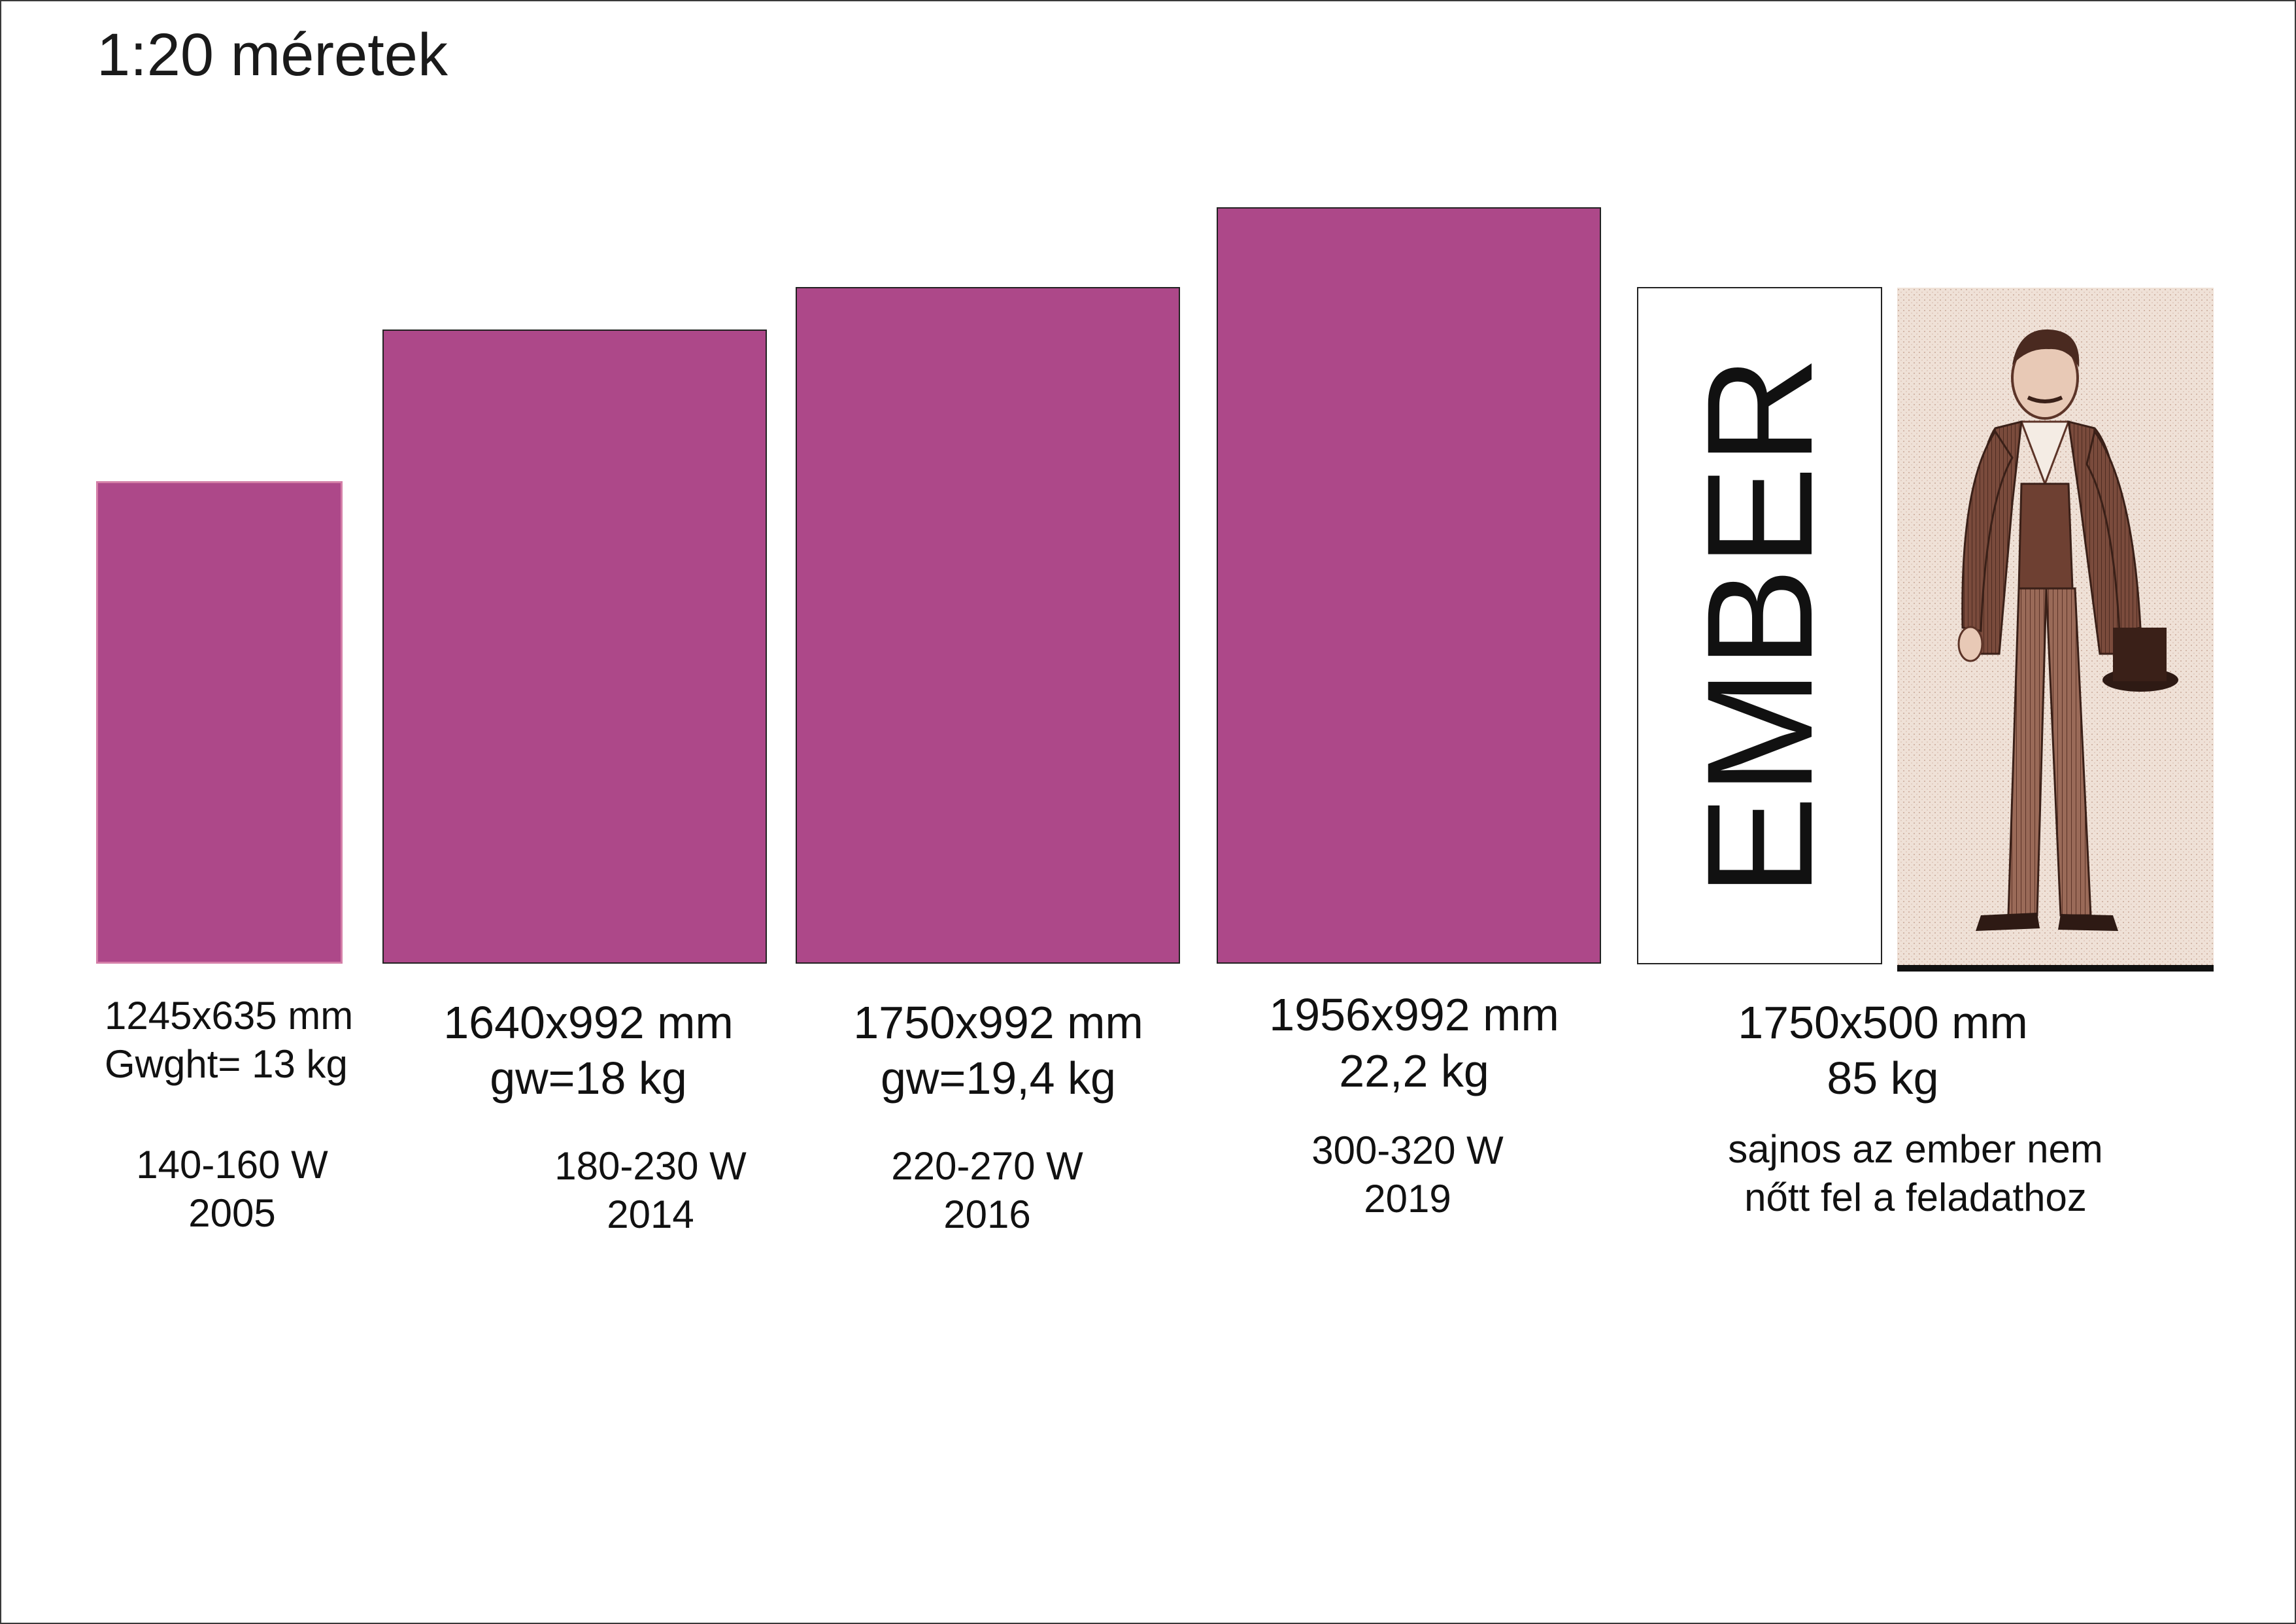 This screenshot has width=2296, height=1624. Describe the element at coordinates (229, 1016) in the screenshot. I see `panel-2005-dims: 1245x635 mm` at that location.